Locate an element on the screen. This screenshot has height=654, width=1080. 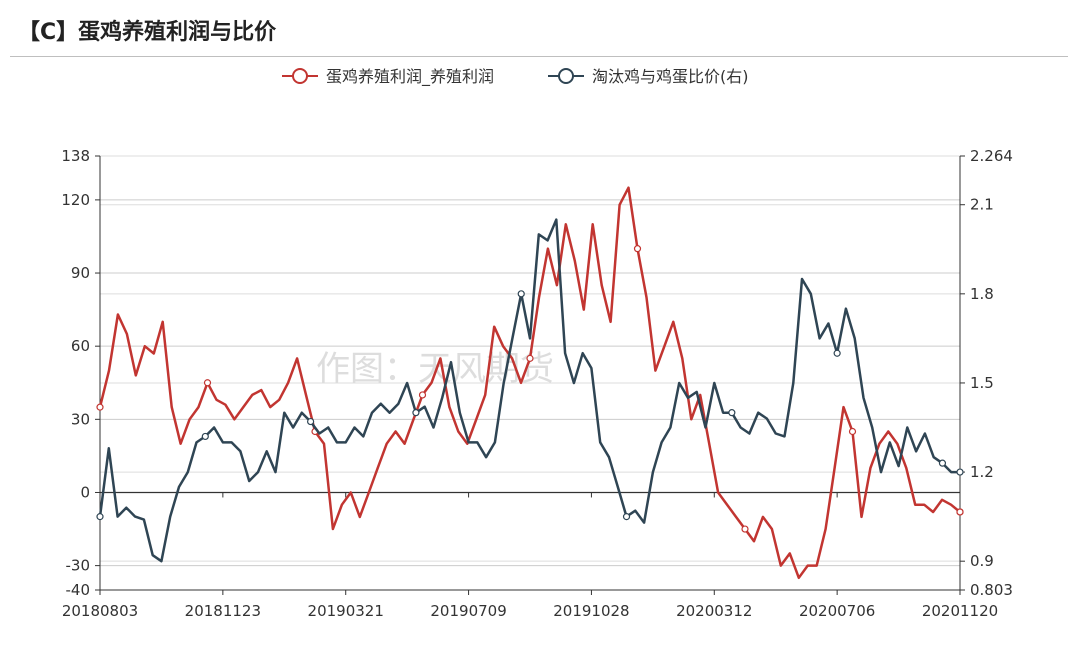
x-tick-label: 20180803 is located at coordinates (100, 611).